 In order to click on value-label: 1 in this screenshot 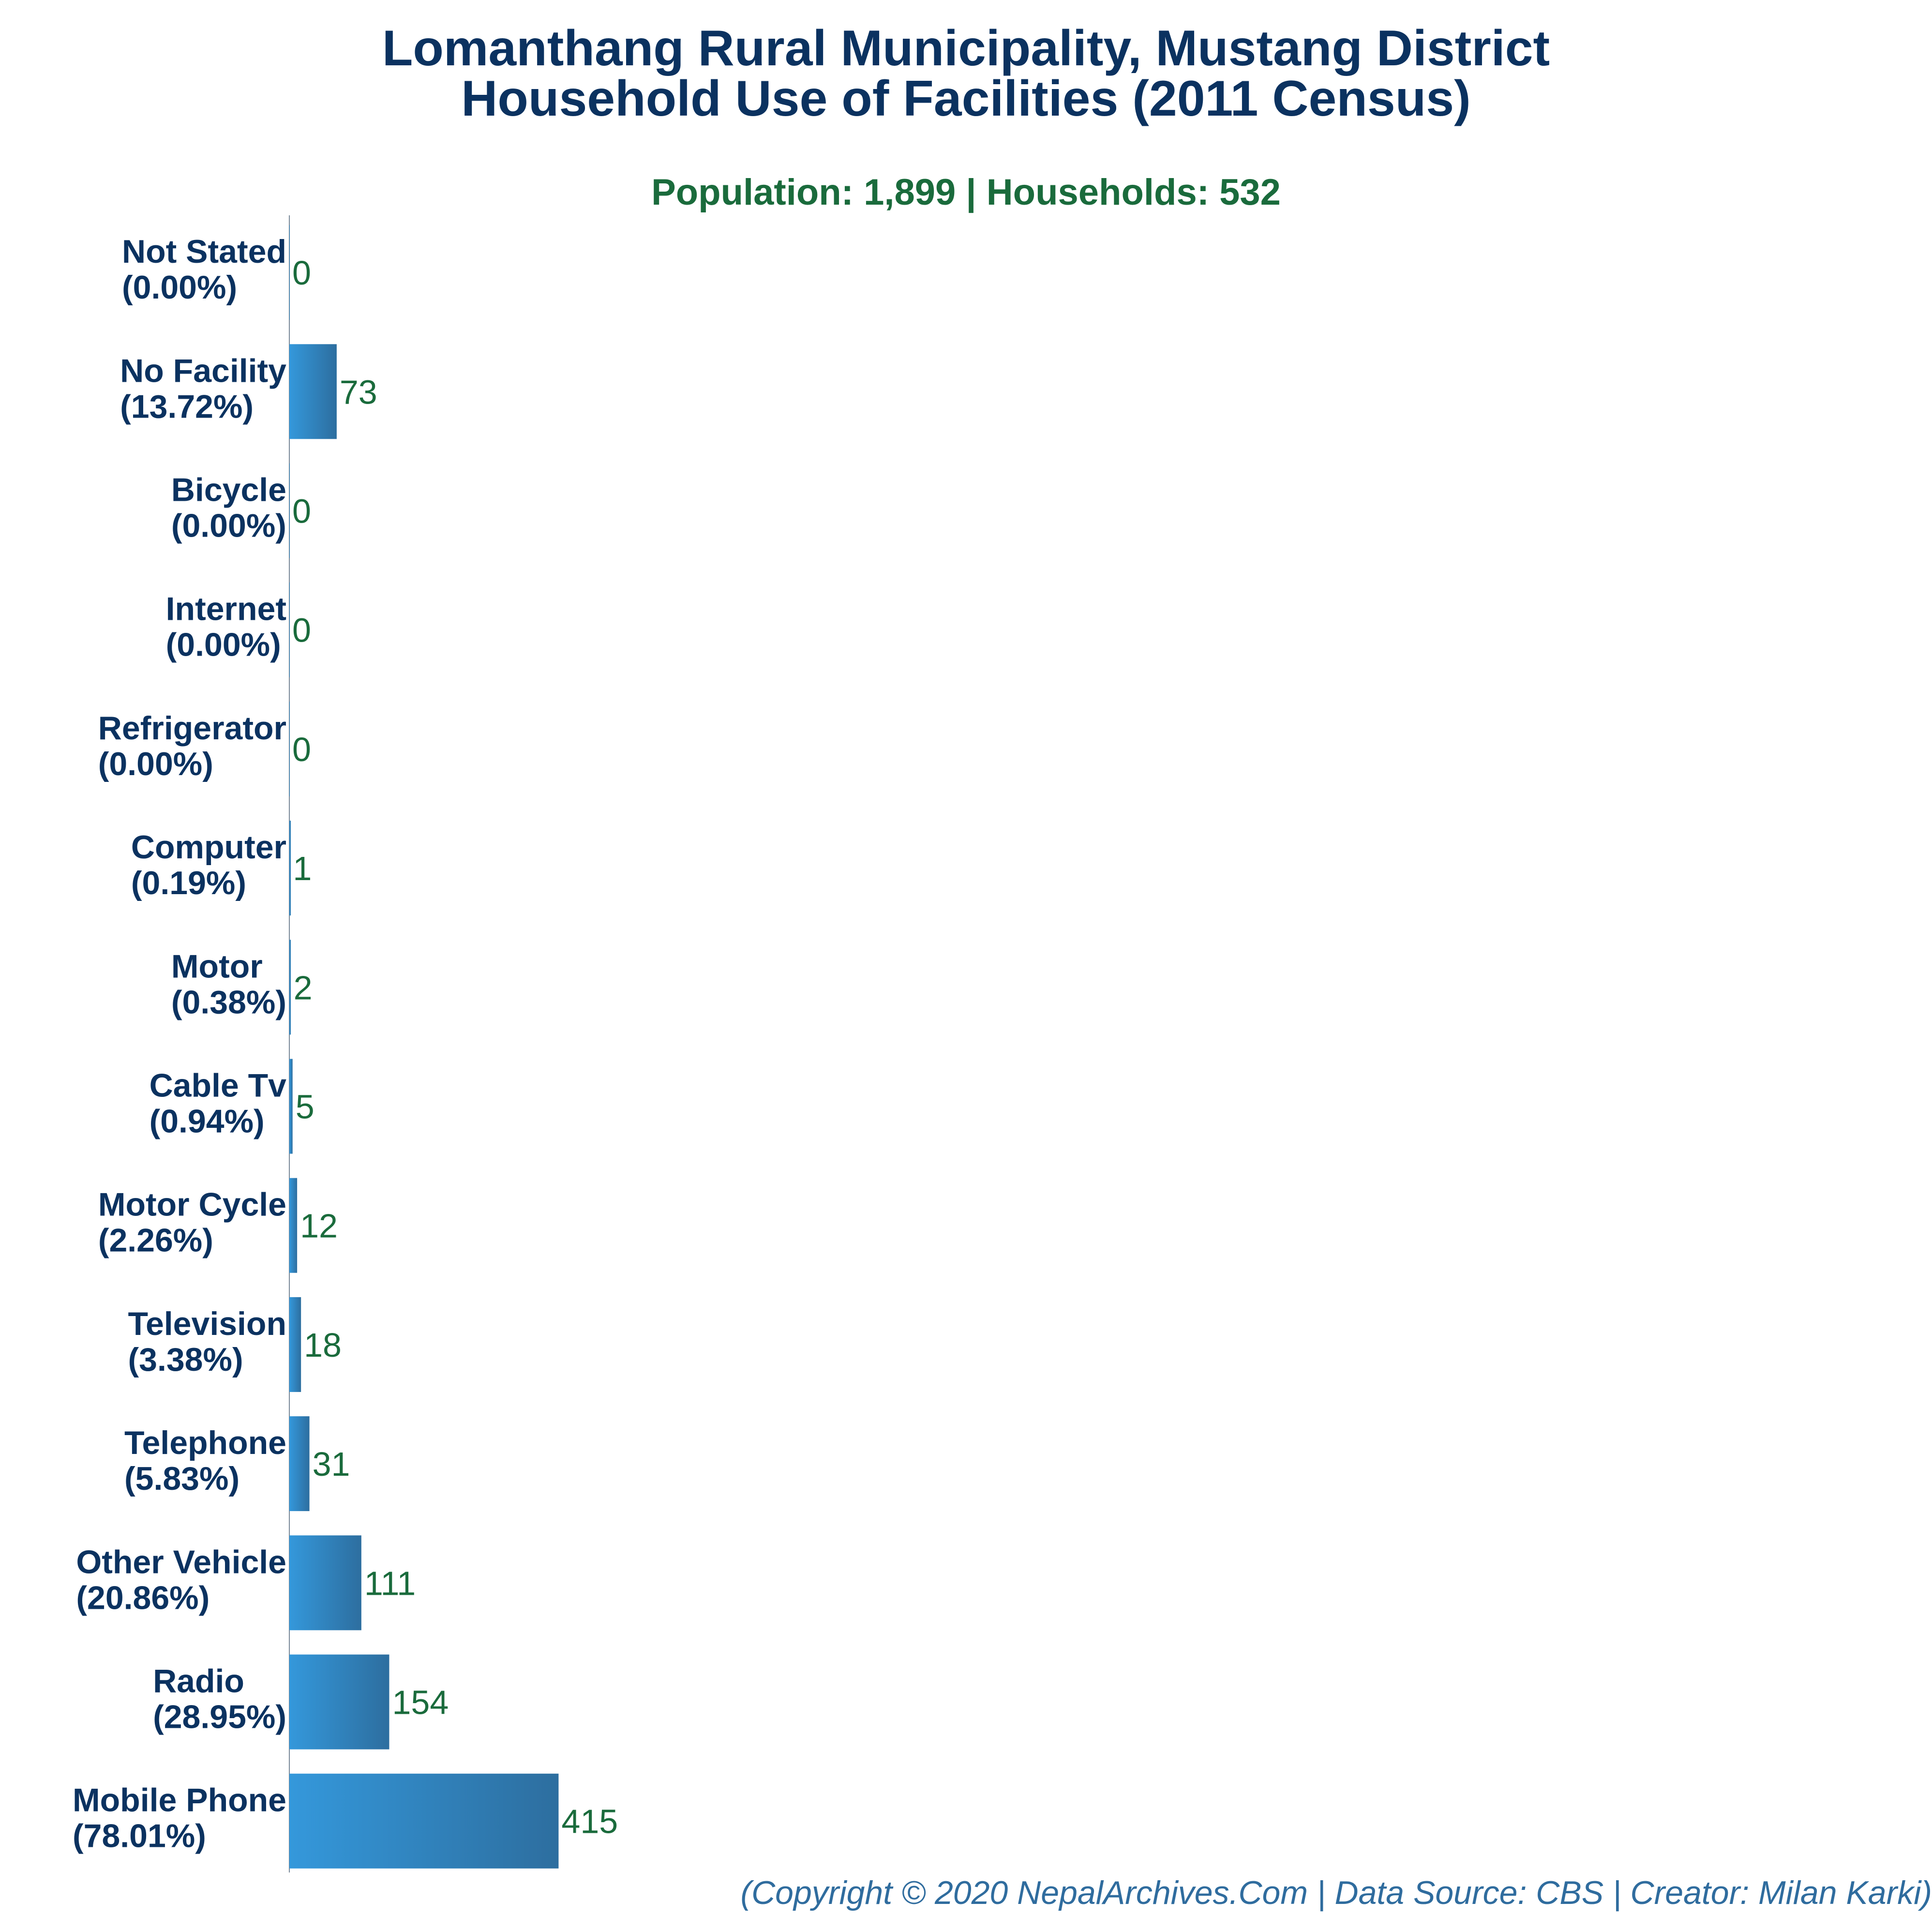, I will do `click(302, 868)`.